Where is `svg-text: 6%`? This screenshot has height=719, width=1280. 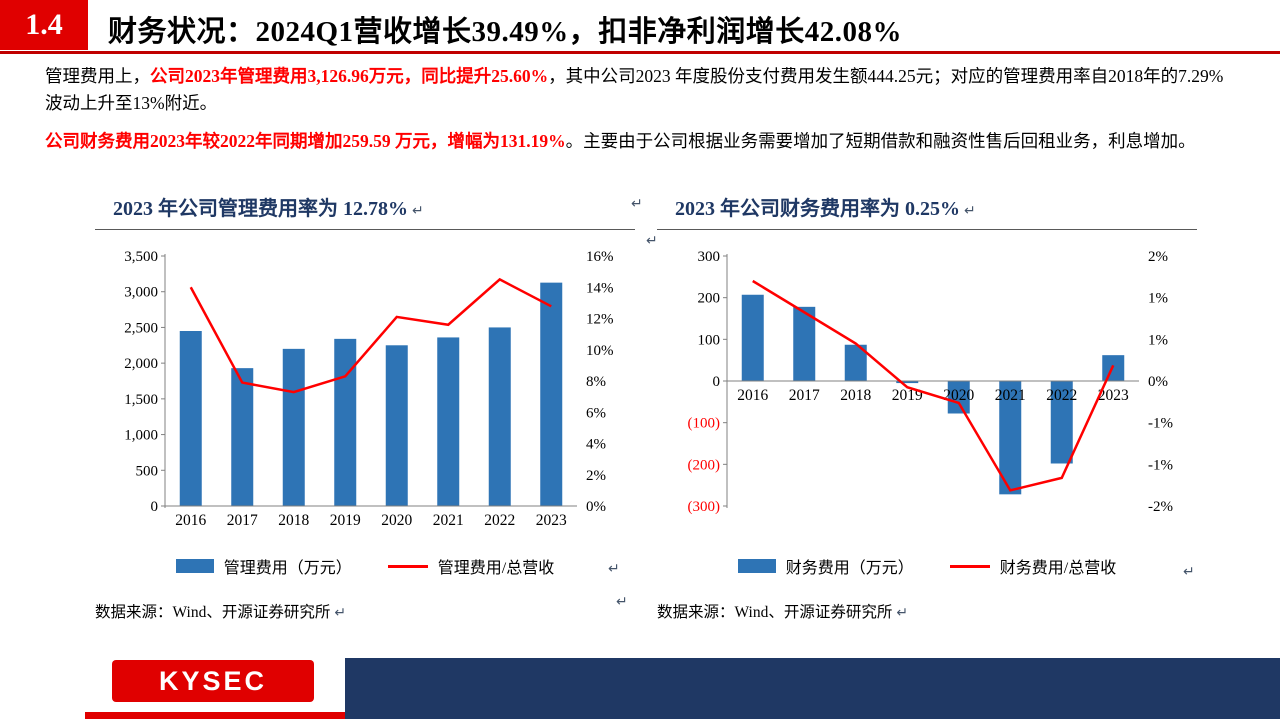
svg-text: 6% is located at coordinates (596, 413).